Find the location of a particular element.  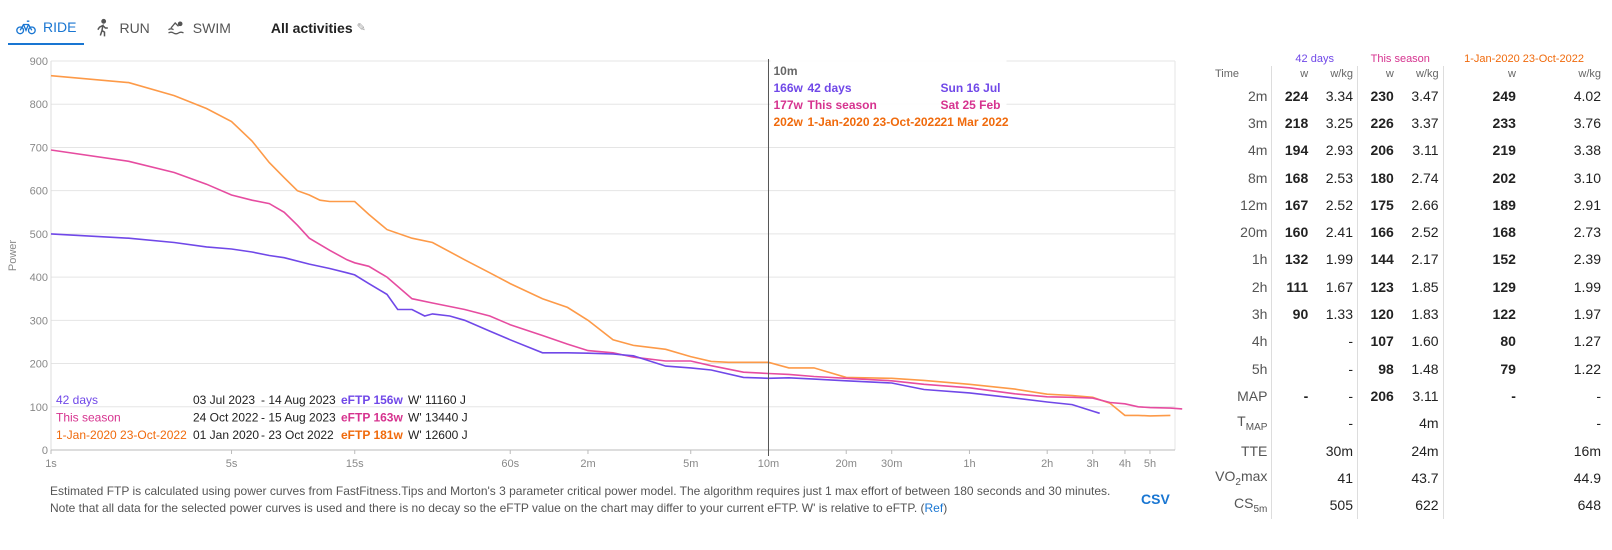

x-tick-label: 3h is located at coordinates (1093, 464).